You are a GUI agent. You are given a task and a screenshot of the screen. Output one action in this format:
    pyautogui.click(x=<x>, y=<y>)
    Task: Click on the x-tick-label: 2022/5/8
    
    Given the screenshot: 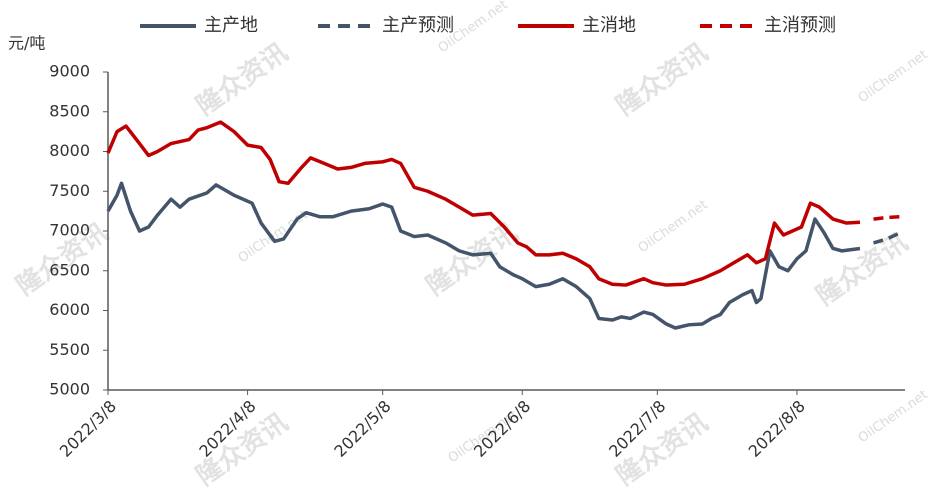 What is the action you would take?
    pyautogui.click(x=362, y=429)
    